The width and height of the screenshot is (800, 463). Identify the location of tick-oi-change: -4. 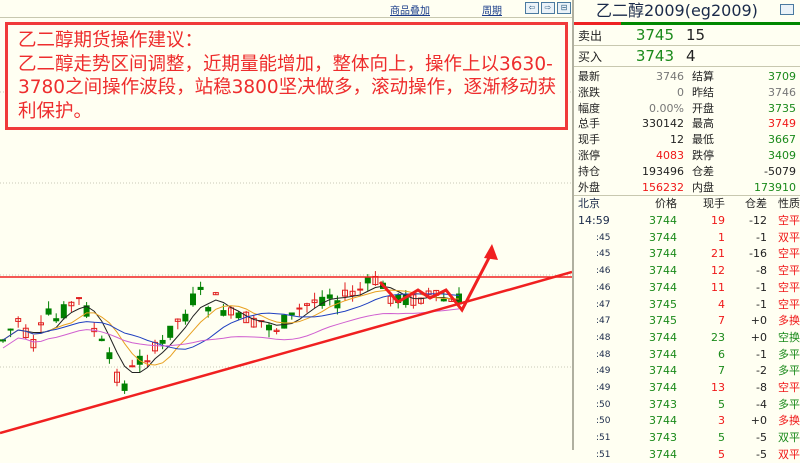
(761, 404).